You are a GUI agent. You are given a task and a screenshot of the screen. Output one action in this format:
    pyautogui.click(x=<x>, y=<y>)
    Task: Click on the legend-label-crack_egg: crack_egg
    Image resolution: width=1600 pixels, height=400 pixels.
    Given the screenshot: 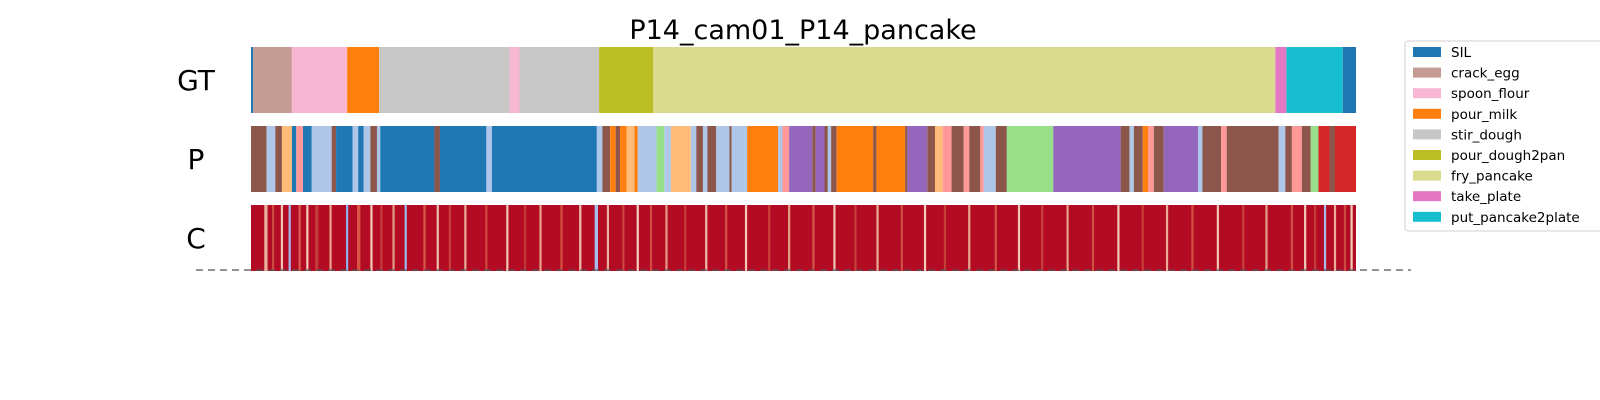 What is the action you would take?
    pyautogui.click(x=1485, y=74)
    